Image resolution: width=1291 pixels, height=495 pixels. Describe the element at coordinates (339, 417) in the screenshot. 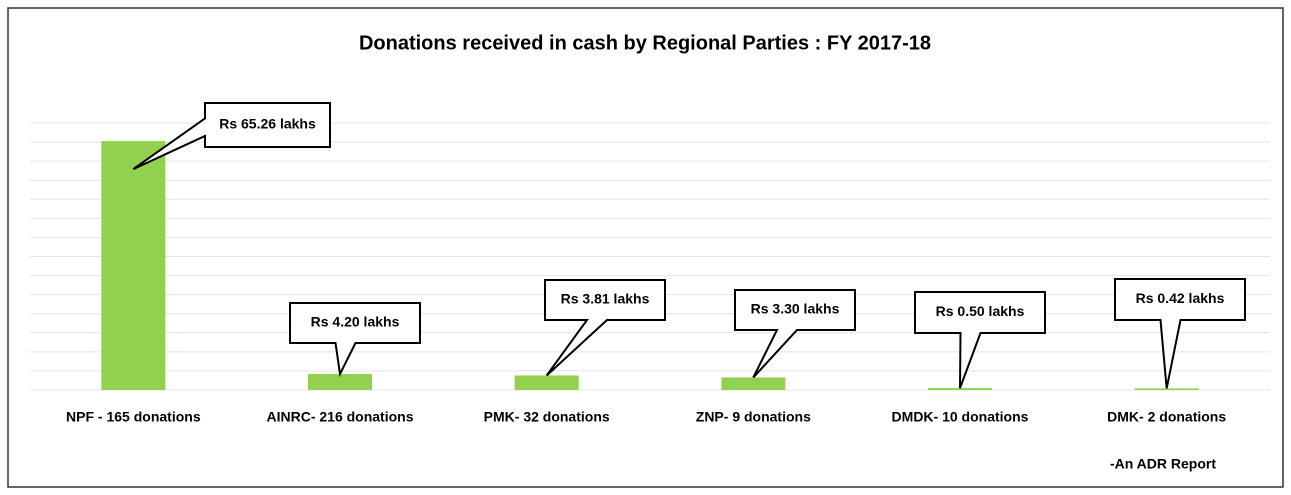

I see `x-tick-label: AINRC- 216 donations` at that location.